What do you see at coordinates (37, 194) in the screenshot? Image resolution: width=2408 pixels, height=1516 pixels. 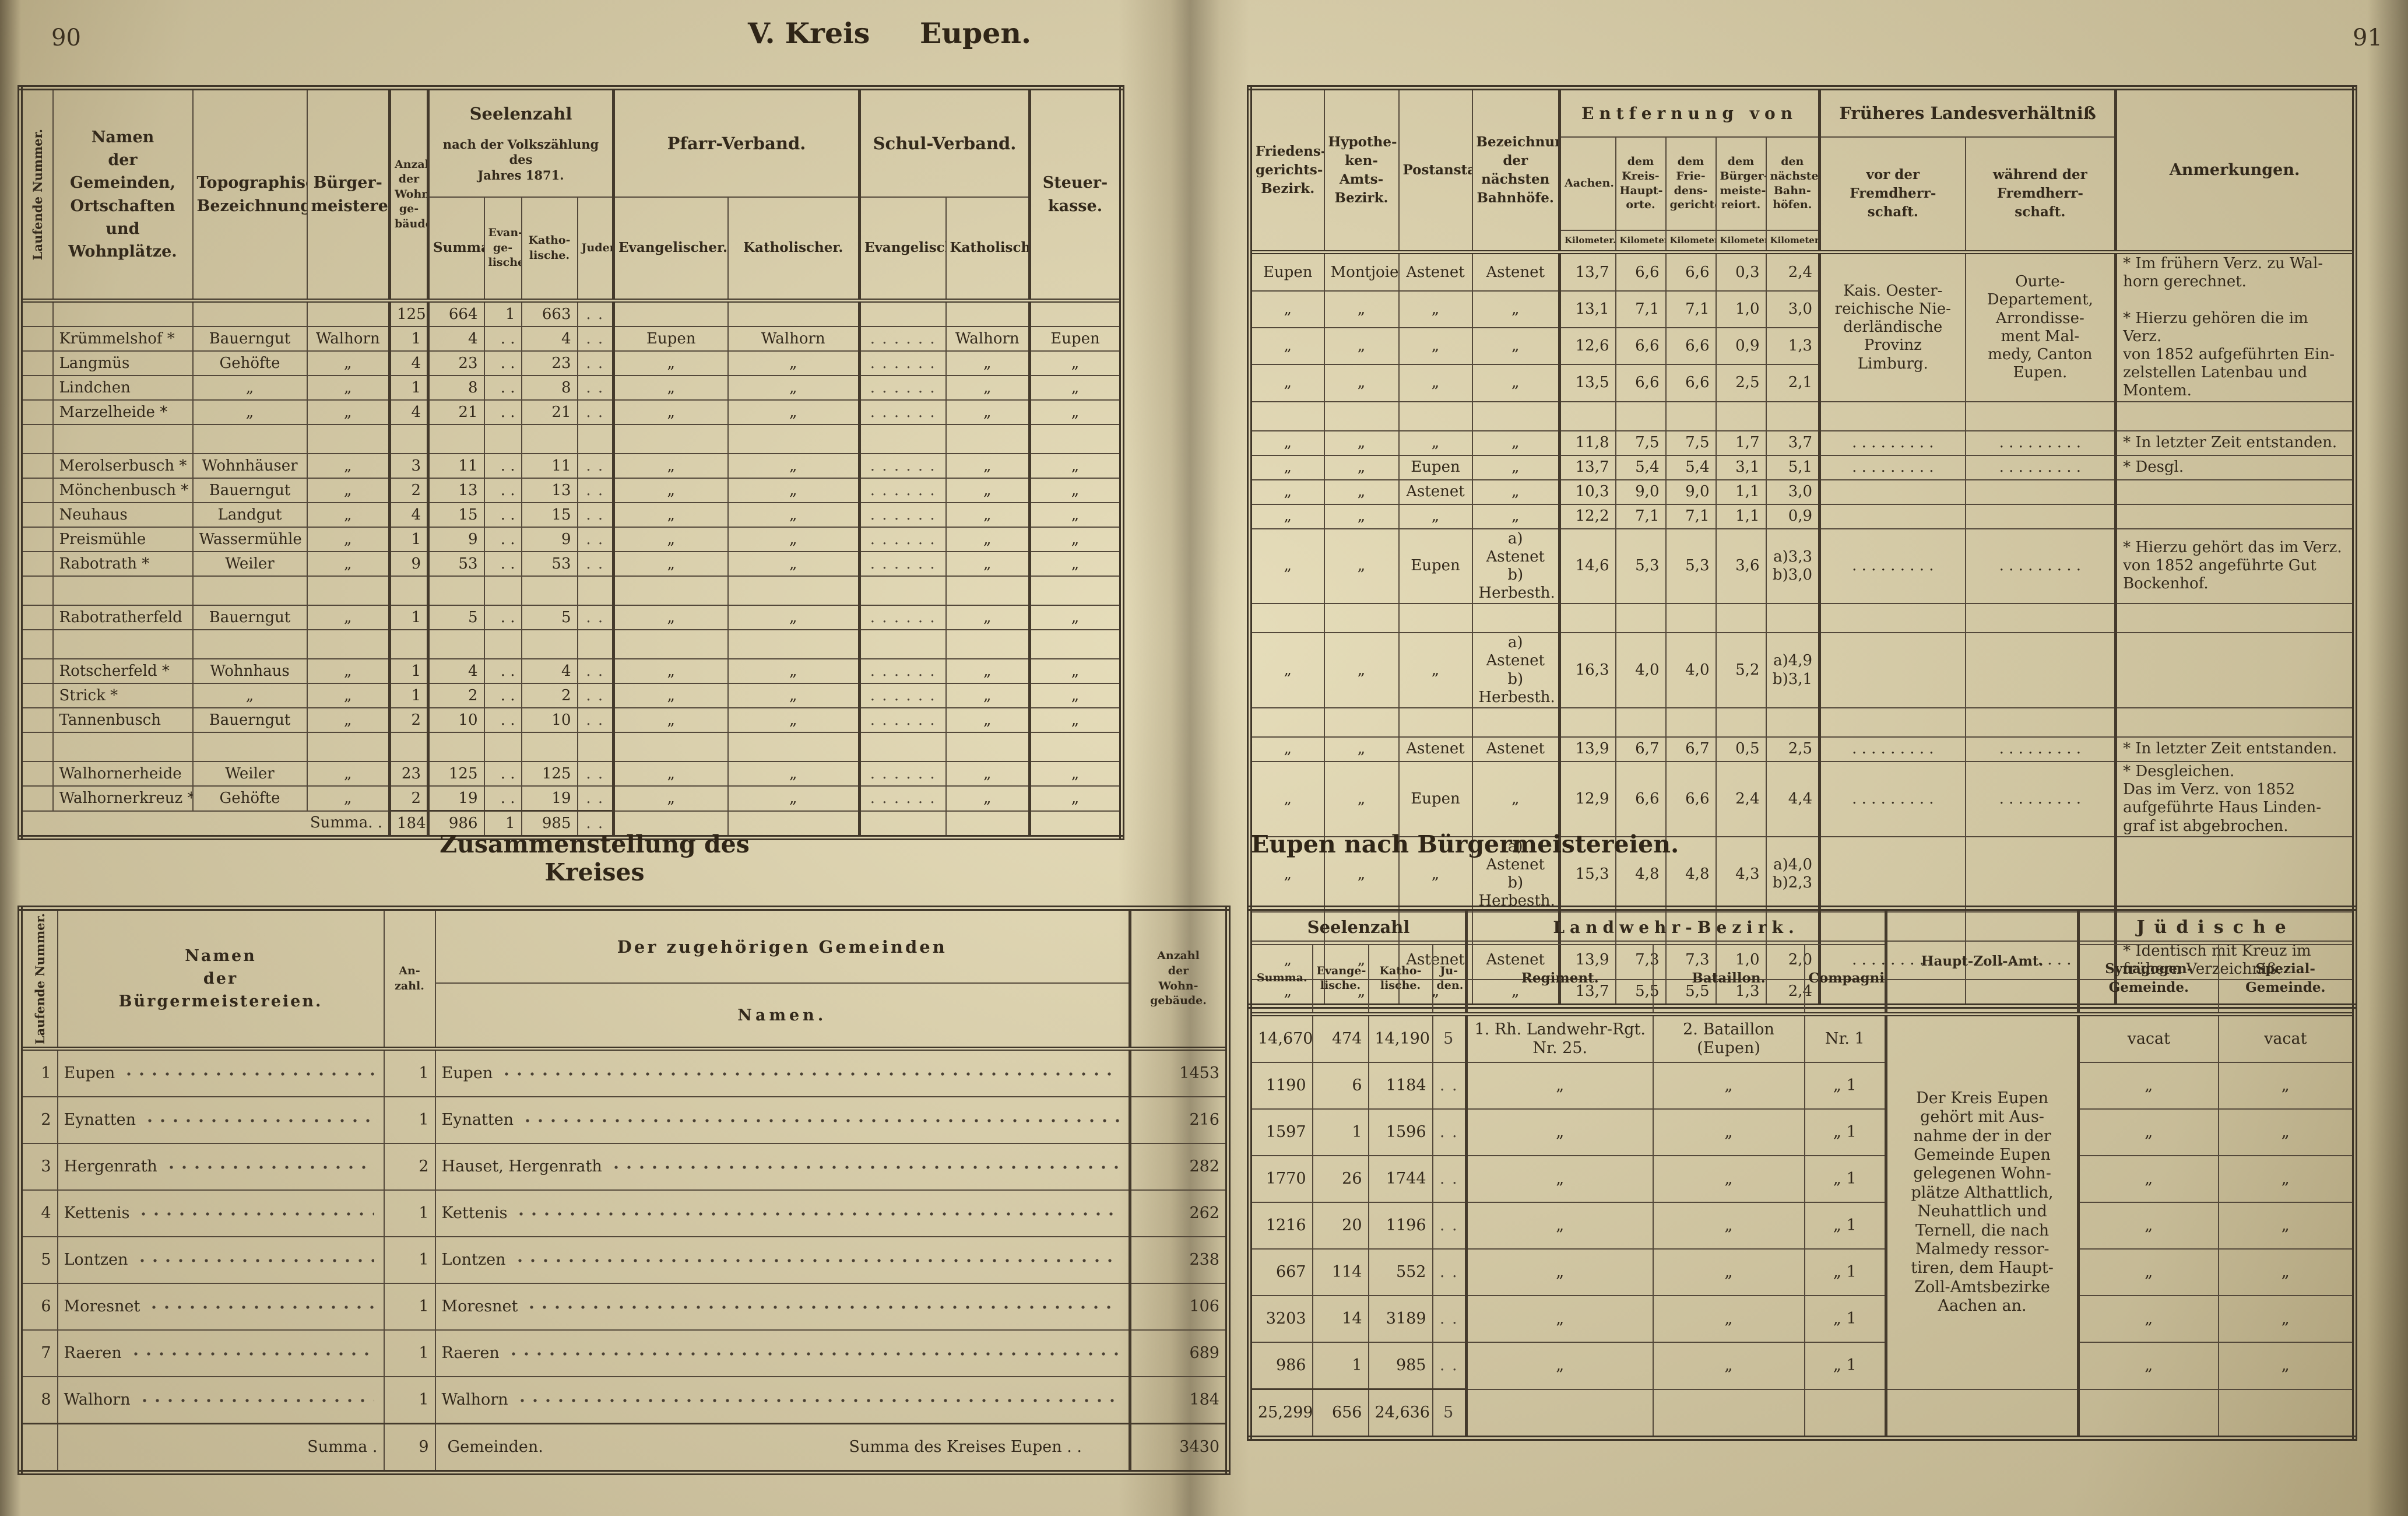 I see `col-header-laufende-nummer-label: Laufende Nummer.` at bounding box center [37, 194].